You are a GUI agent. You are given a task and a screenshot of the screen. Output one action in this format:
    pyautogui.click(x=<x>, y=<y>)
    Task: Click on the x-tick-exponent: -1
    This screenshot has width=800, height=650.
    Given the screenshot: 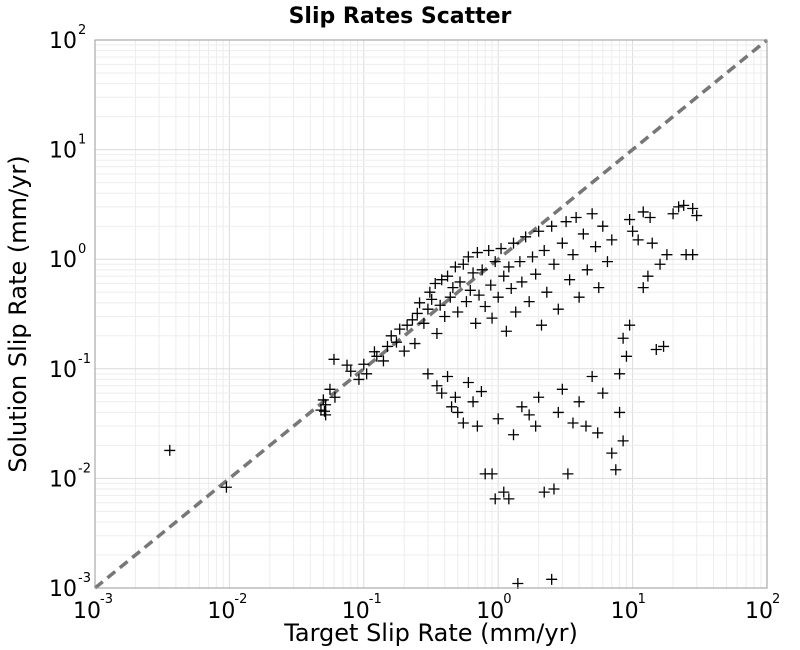 What is the action you would take?
    pyautogui.click(x=375, y=599)
    